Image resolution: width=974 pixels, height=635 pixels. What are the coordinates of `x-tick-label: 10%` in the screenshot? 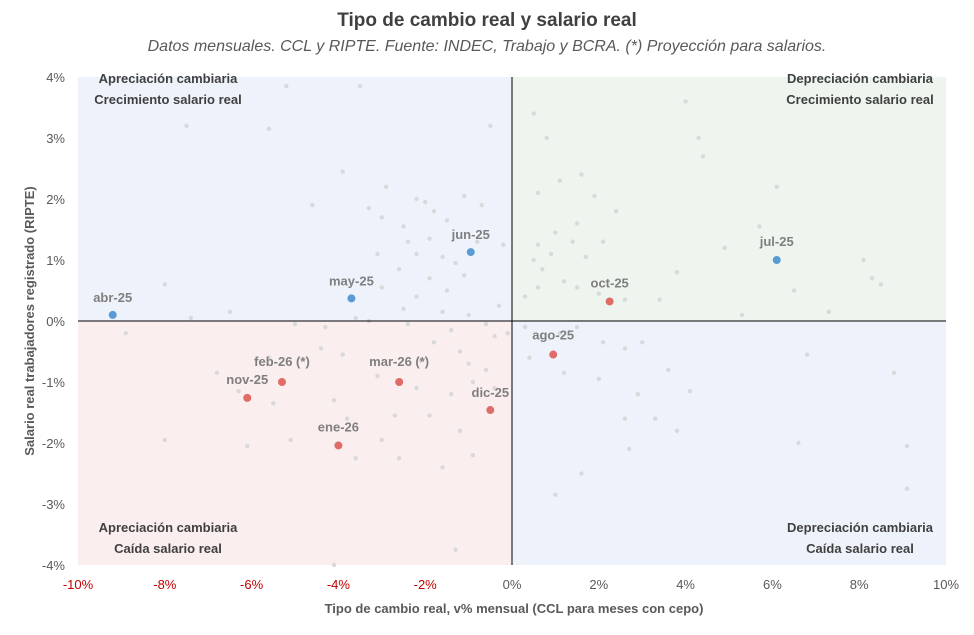 It's located at (946, 584).